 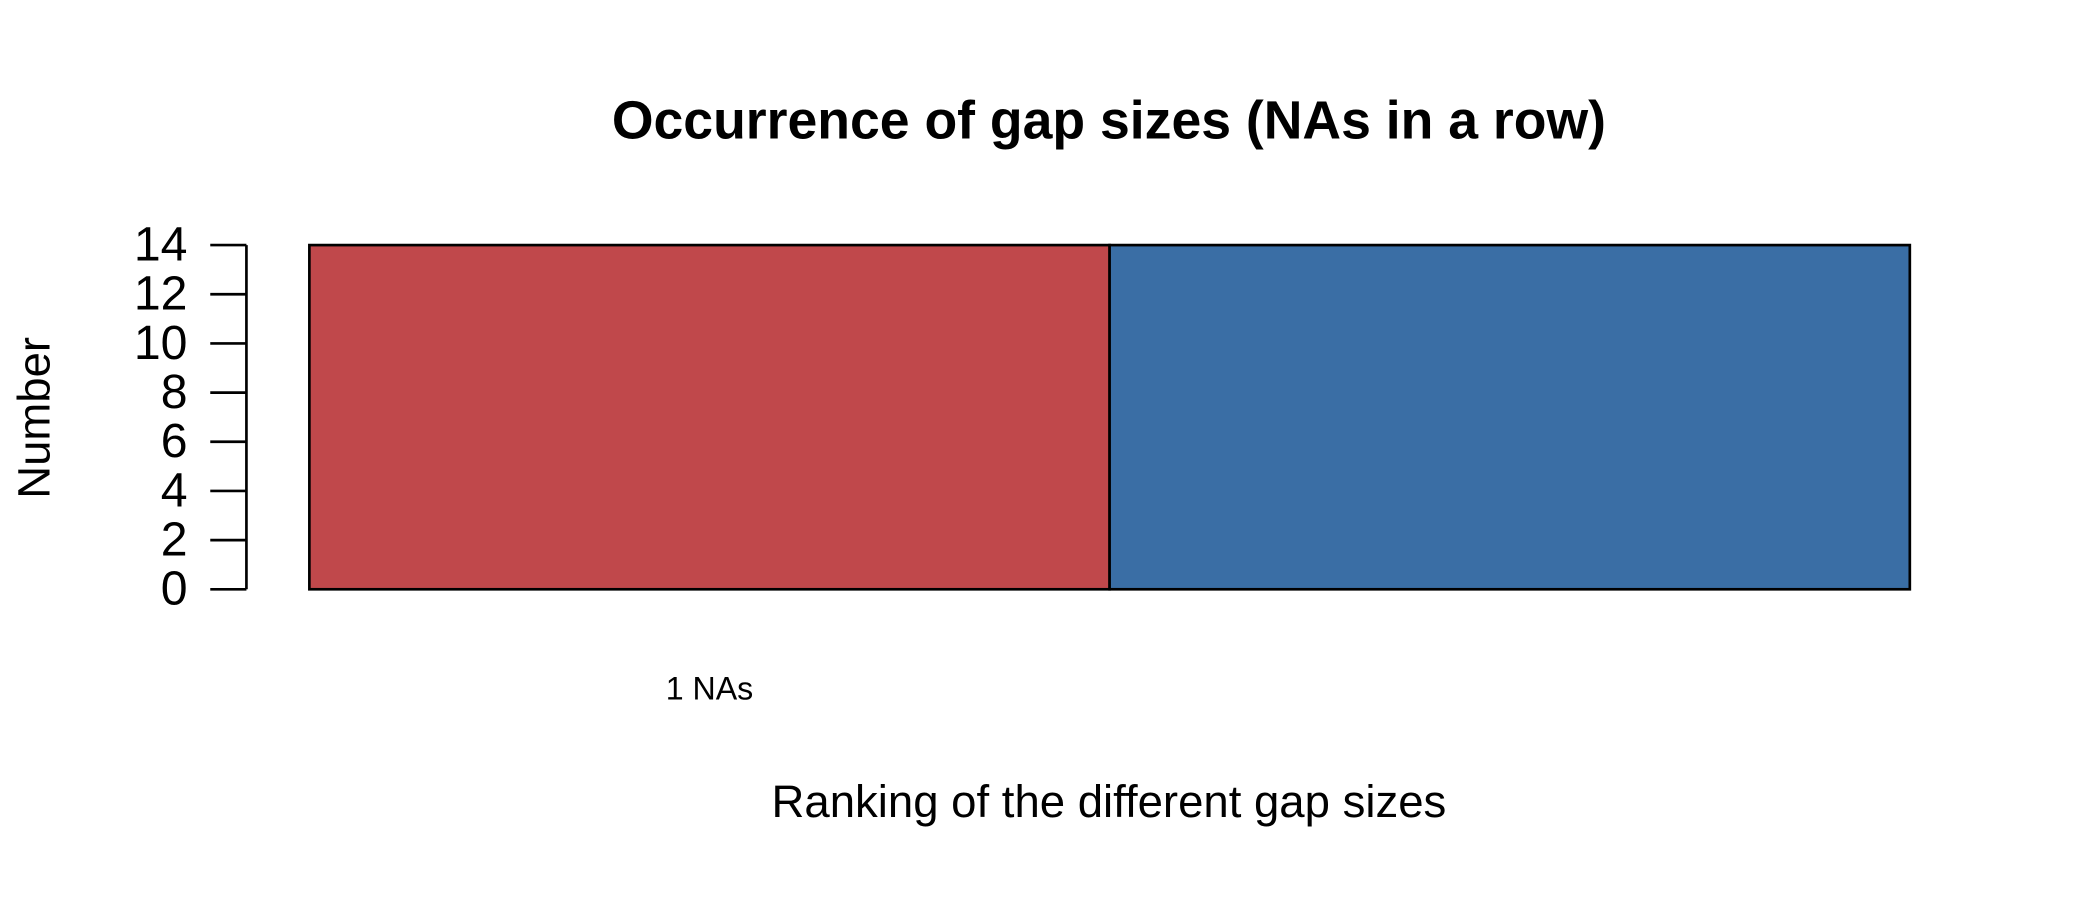 What do you see at coordinates (1109, 801) in the screenshot?
I see `x-axis-label: Ranking of the different gap sizes` at bounding box center [1109, 801].